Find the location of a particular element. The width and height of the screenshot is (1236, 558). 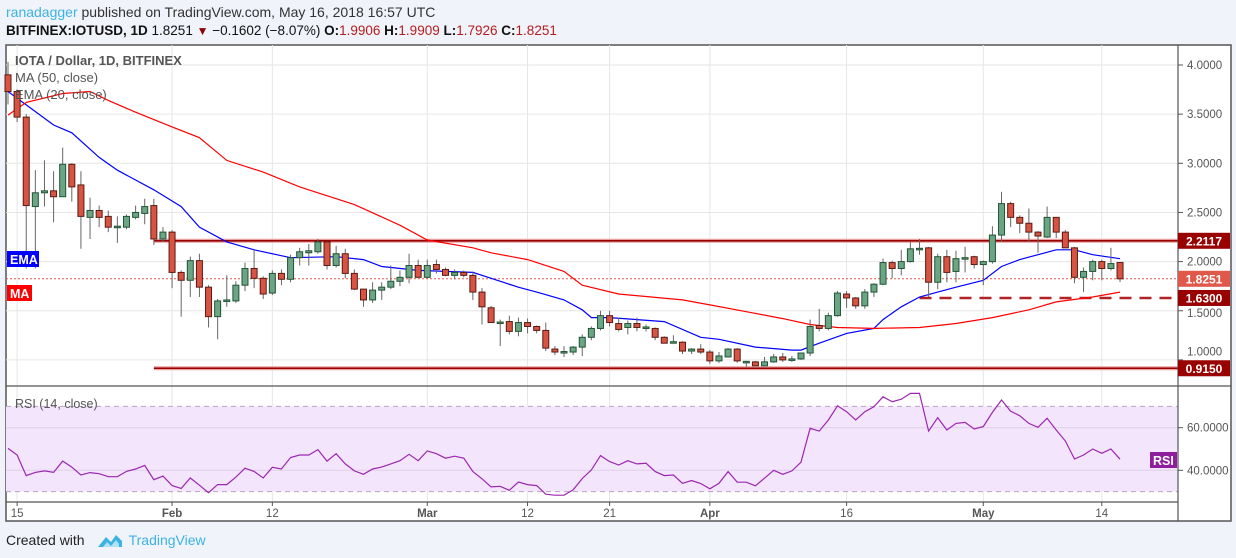

rsi-legend: RSI (14, close) is located at coordinates (56, 404).